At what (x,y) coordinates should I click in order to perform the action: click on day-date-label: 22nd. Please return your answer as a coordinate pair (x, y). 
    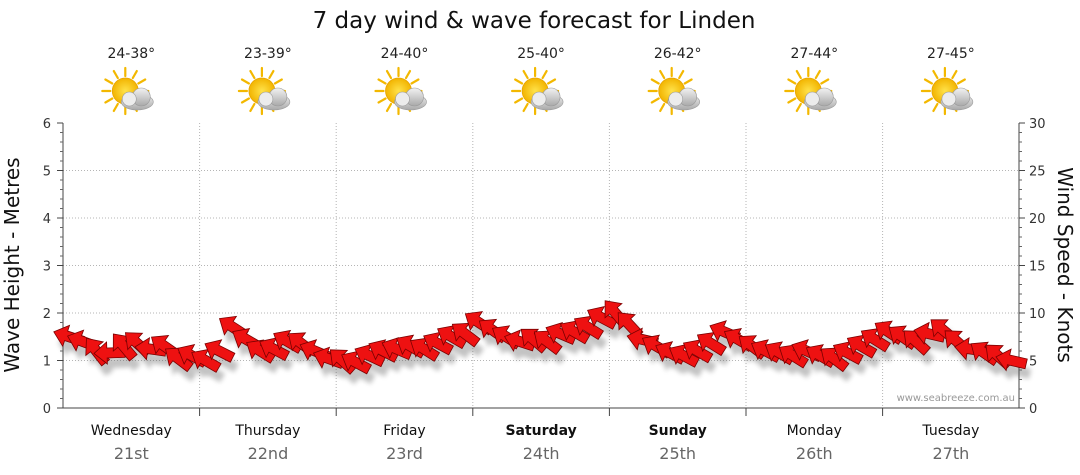
    Looking at the image, I should click on (268, 453).